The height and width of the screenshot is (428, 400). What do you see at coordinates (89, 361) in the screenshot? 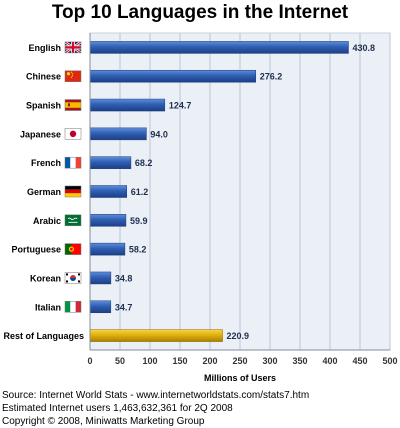
I see `x-tick-label: 0` at bounding box center [89, 361].